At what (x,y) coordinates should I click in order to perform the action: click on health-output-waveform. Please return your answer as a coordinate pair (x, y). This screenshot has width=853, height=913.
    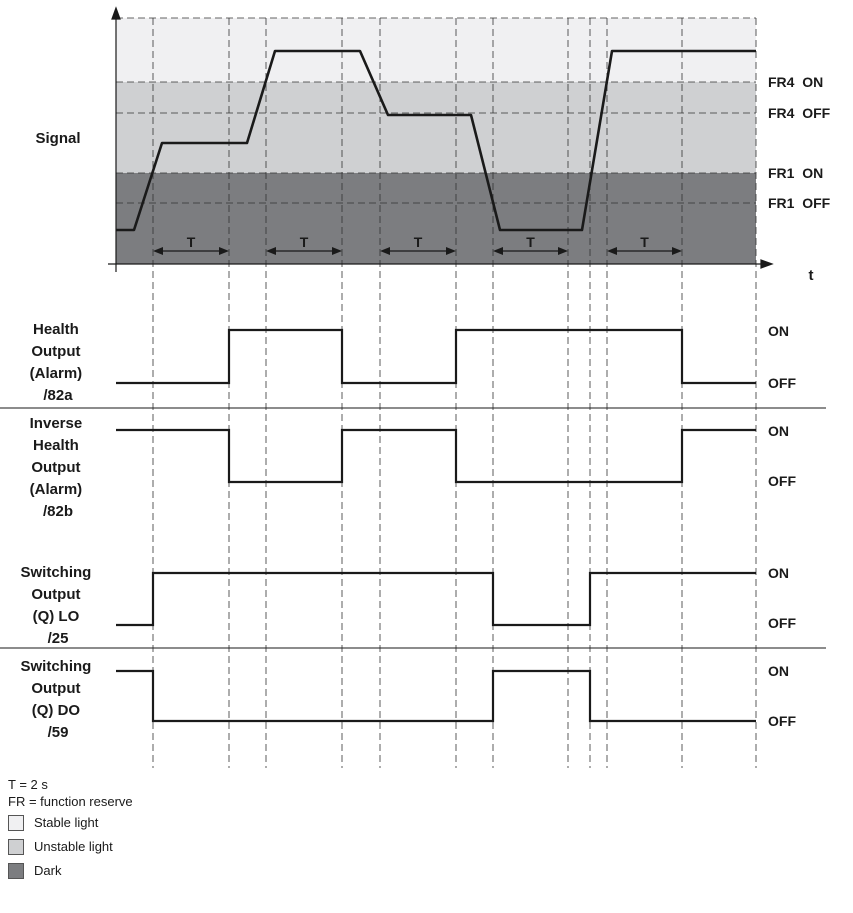
    Looking at the image, I should click on (436, 356).